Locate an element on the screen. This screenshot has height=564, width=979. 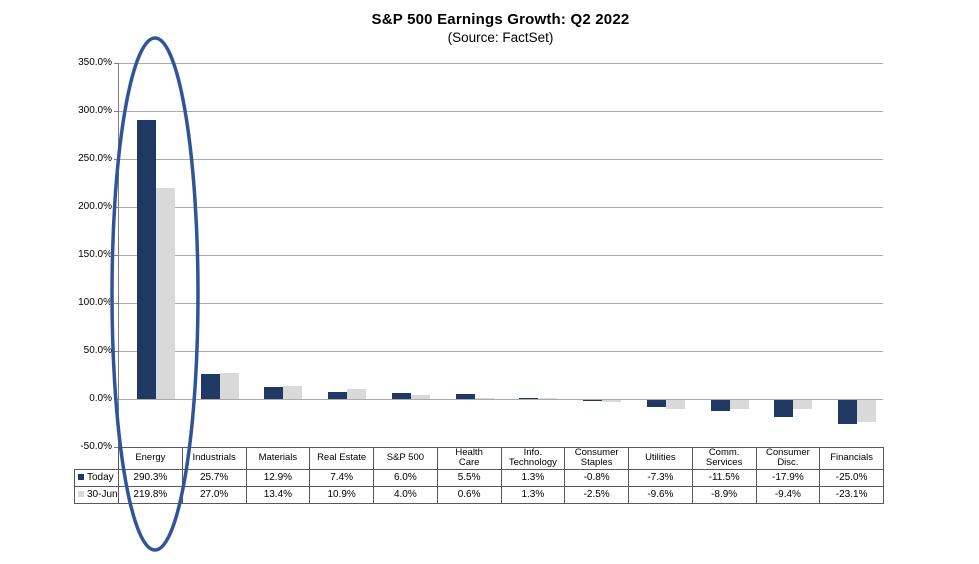
value-30-jun-s-p-500: 4.0% is located at coordinates (405, 494).